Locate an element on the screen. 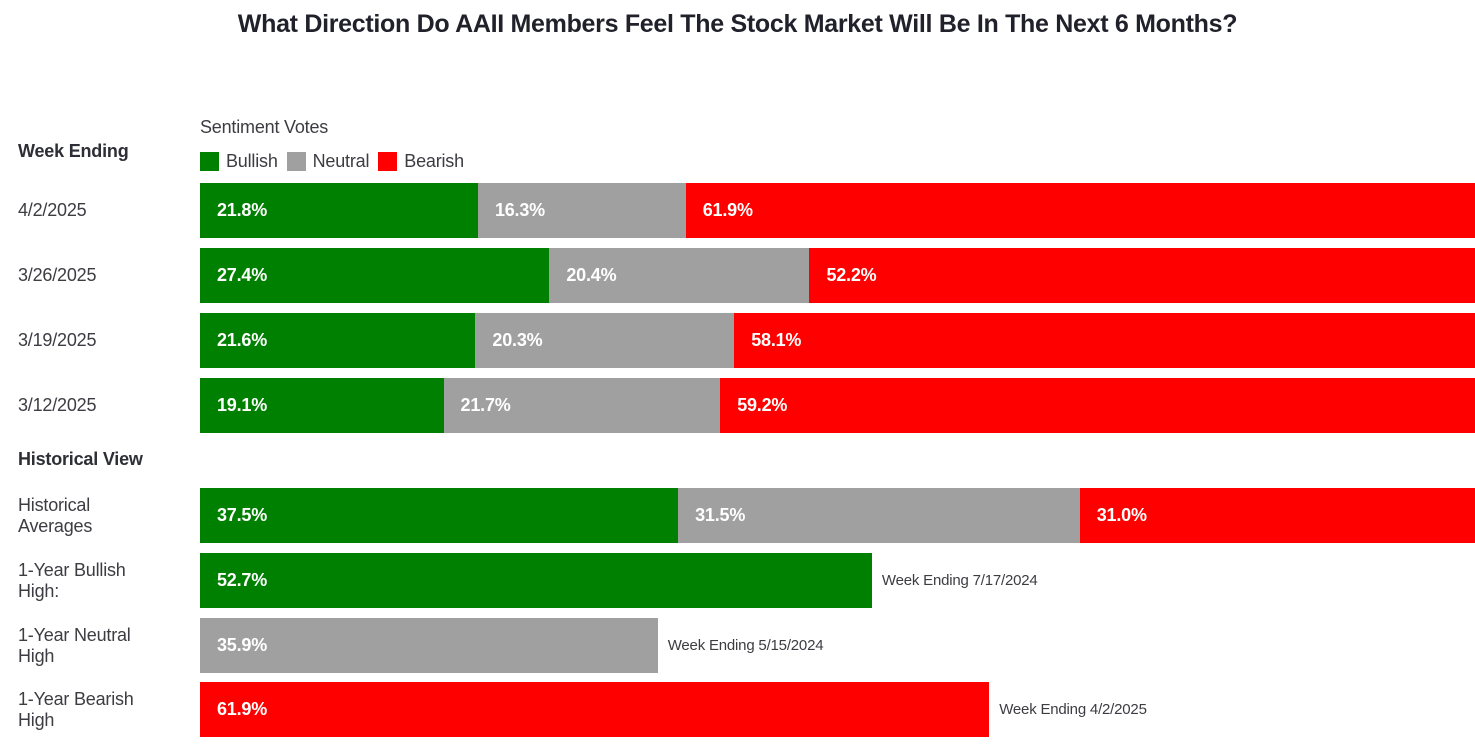 Image resolution: width=1475 pixels, height=744 pixels. legend-label-bearish: Bearish is located at coordinates (434, 161).